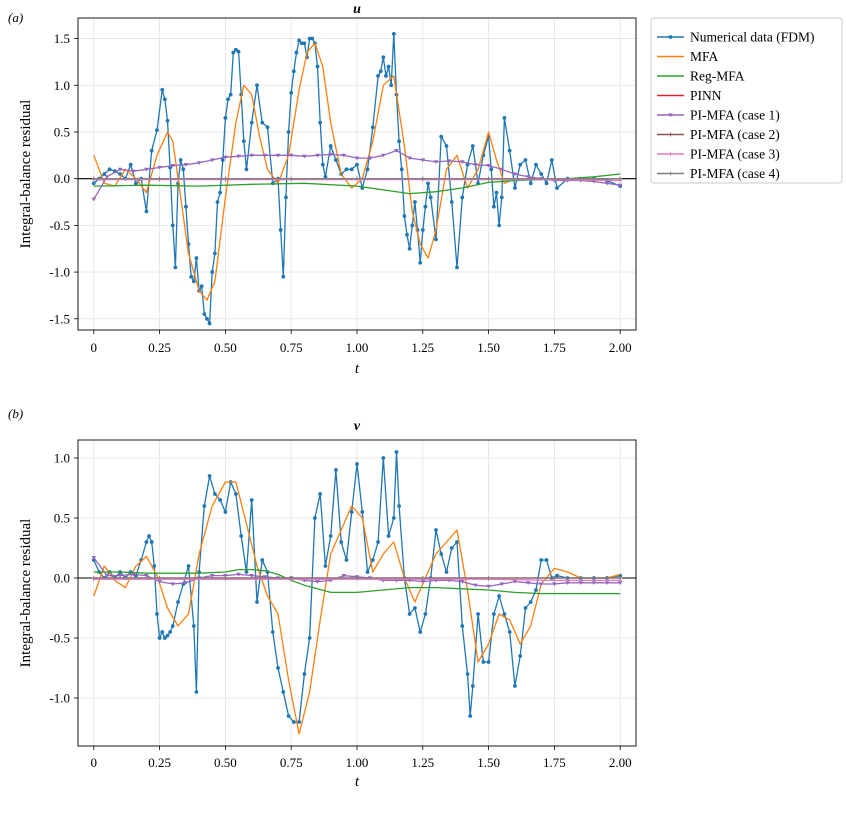 The width and height of the screenshot is (846, 818). I want to click on x-tick-label: 1.75, so click(554, 347).